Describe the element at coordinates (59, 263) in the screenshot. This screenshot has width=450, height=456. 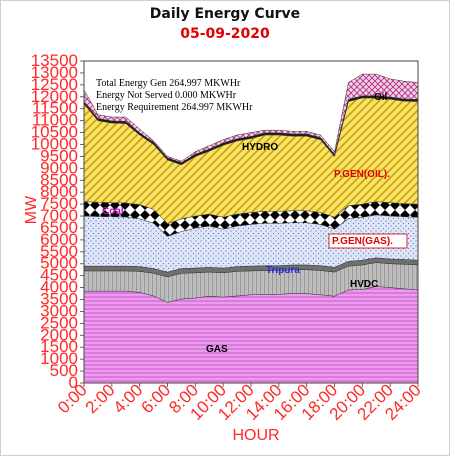
I see `y-tick-label: 5000` at that location.